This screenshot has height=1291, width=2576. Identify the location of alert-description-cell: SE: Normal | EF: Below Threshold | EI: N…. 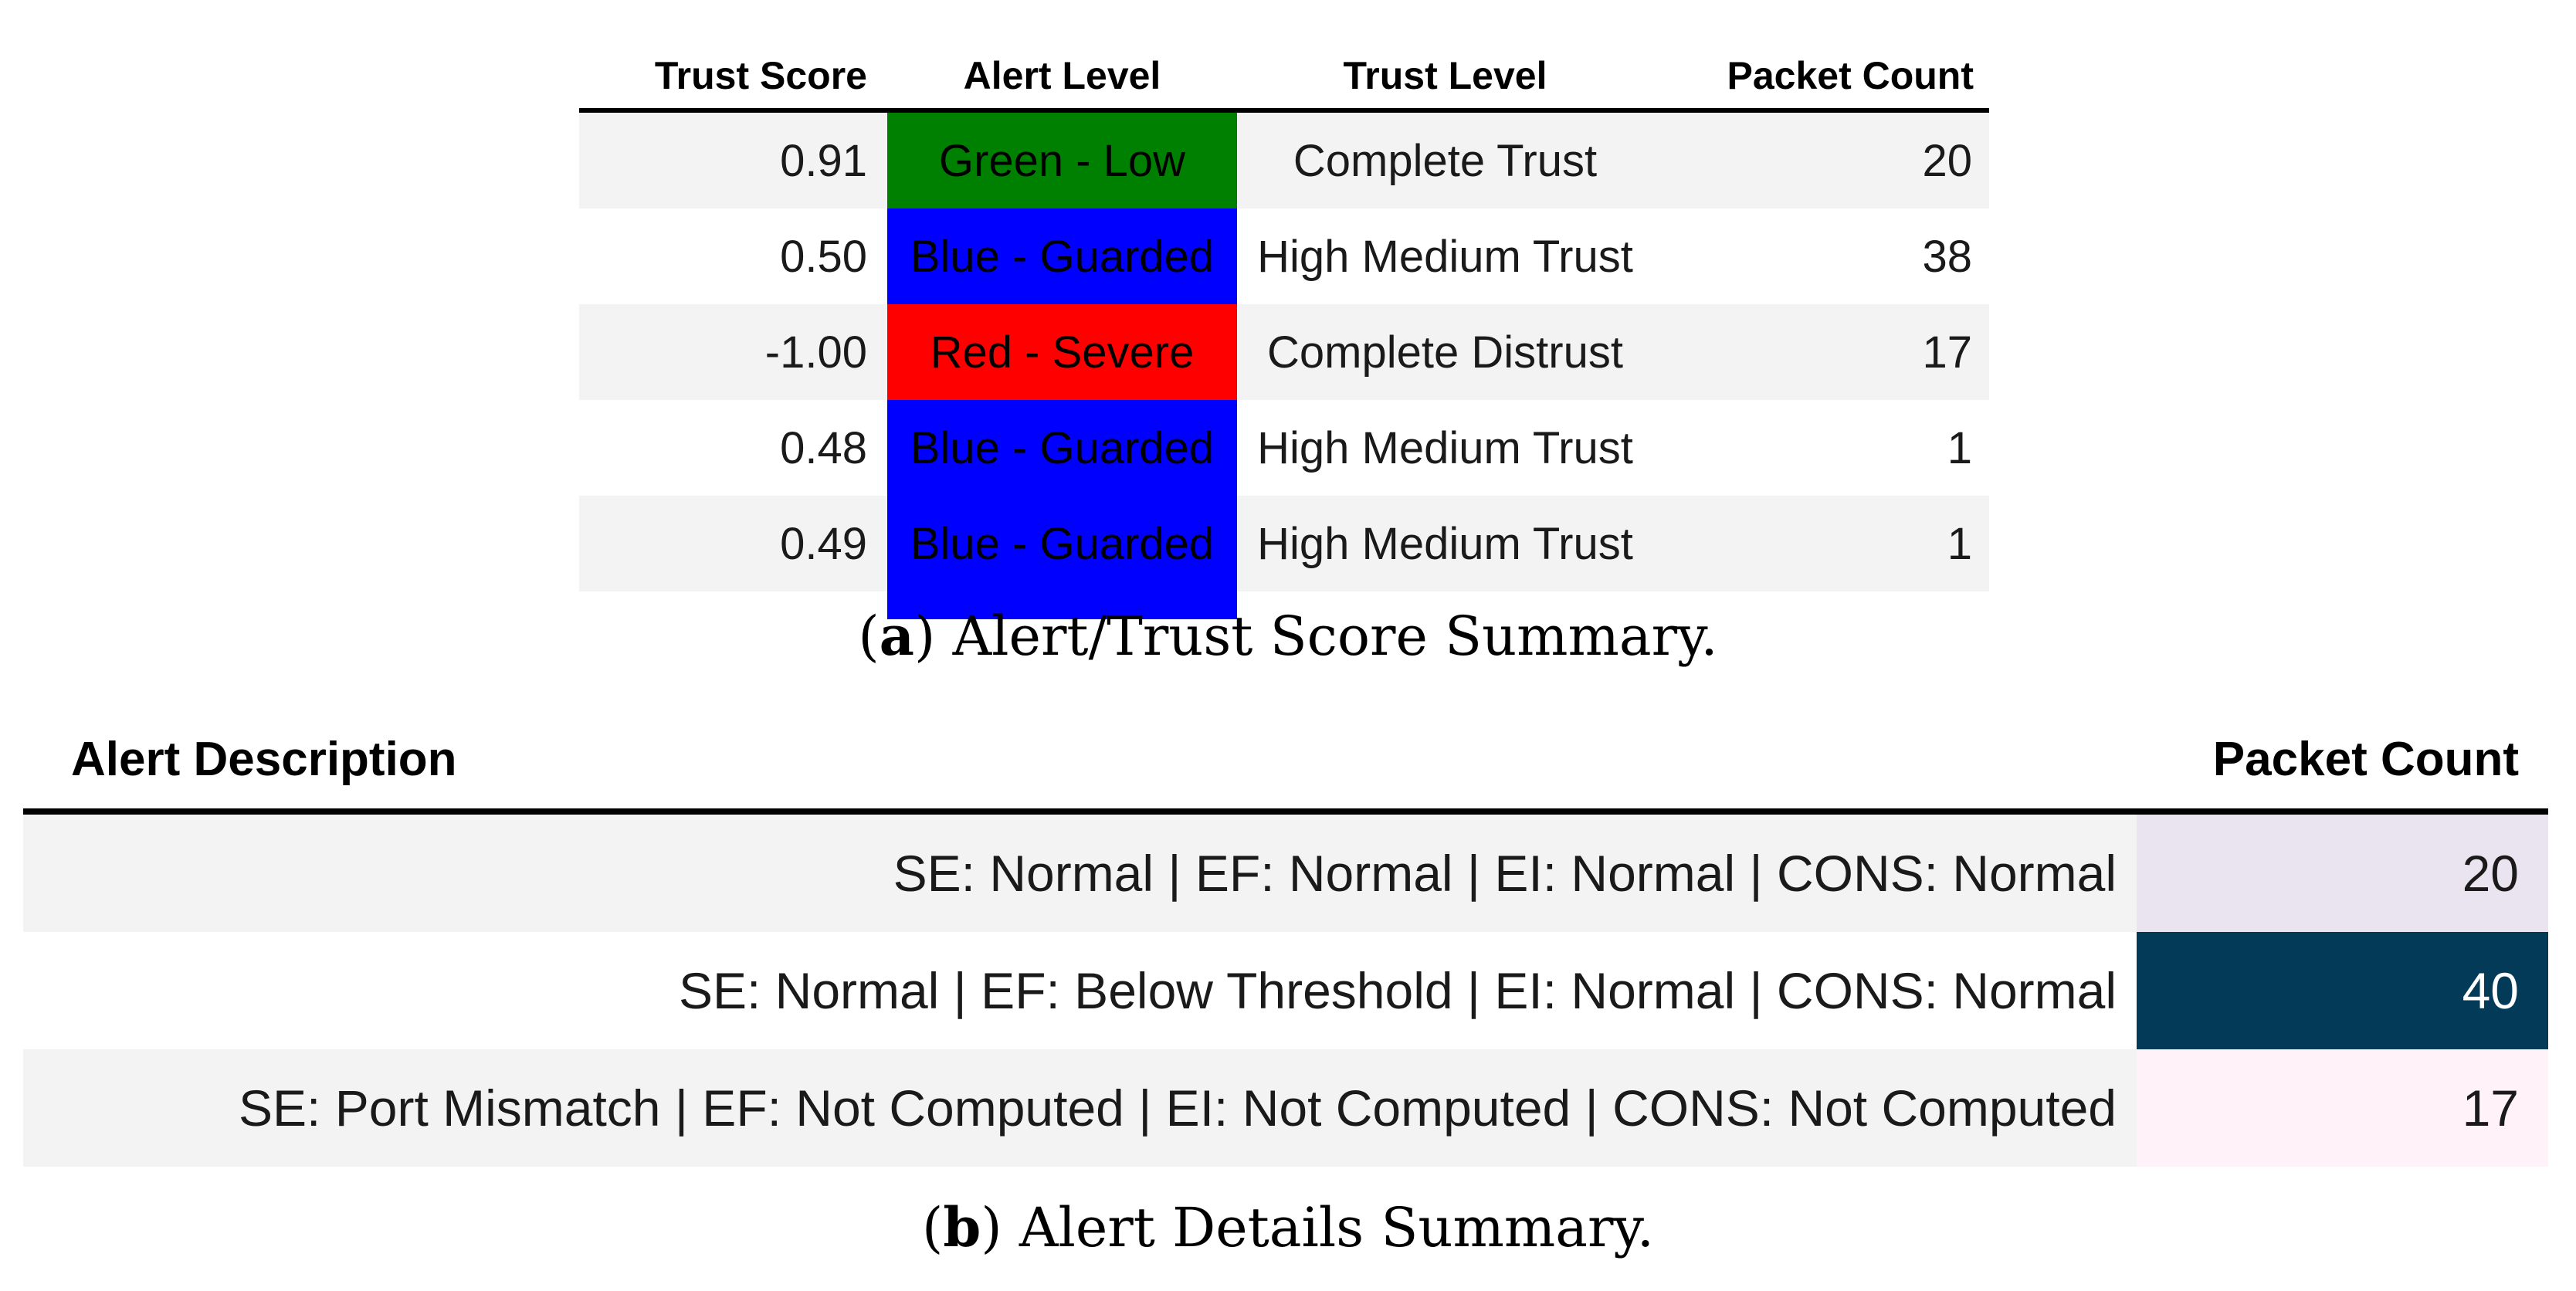
(1397, 990).